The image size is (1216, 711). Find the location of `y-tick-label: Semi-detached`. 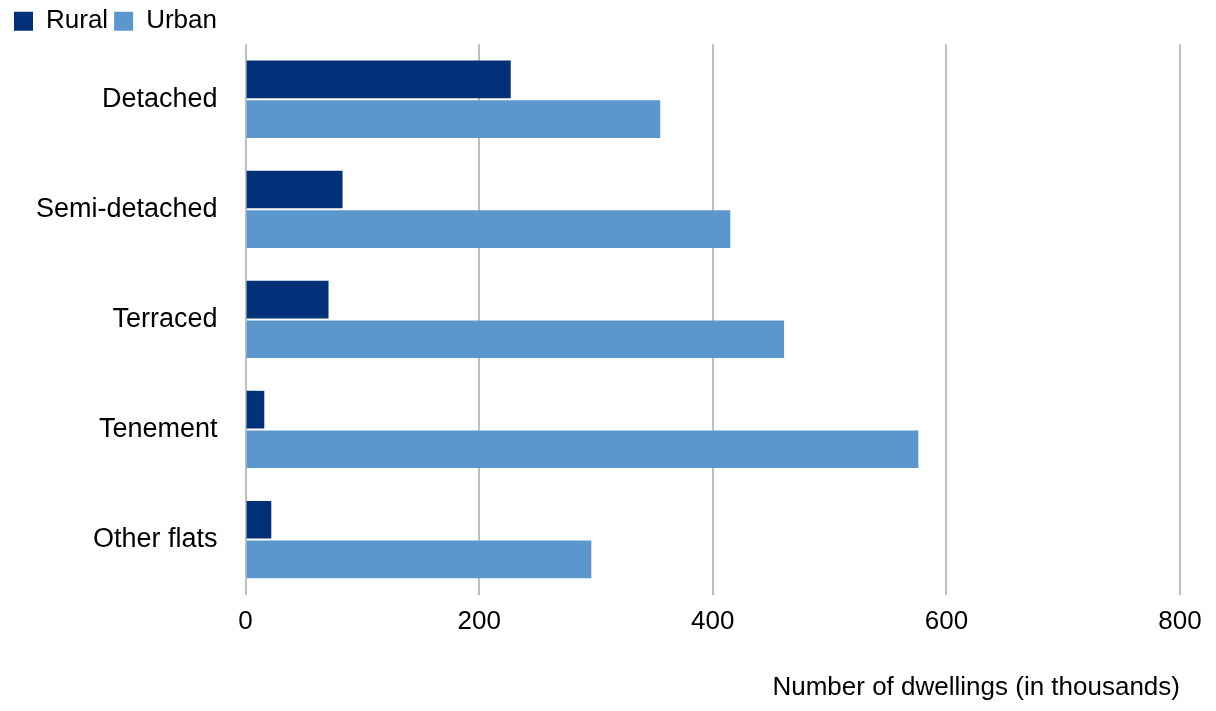

y-tick-label: Semi-detached is located at coordinates (126, 207).